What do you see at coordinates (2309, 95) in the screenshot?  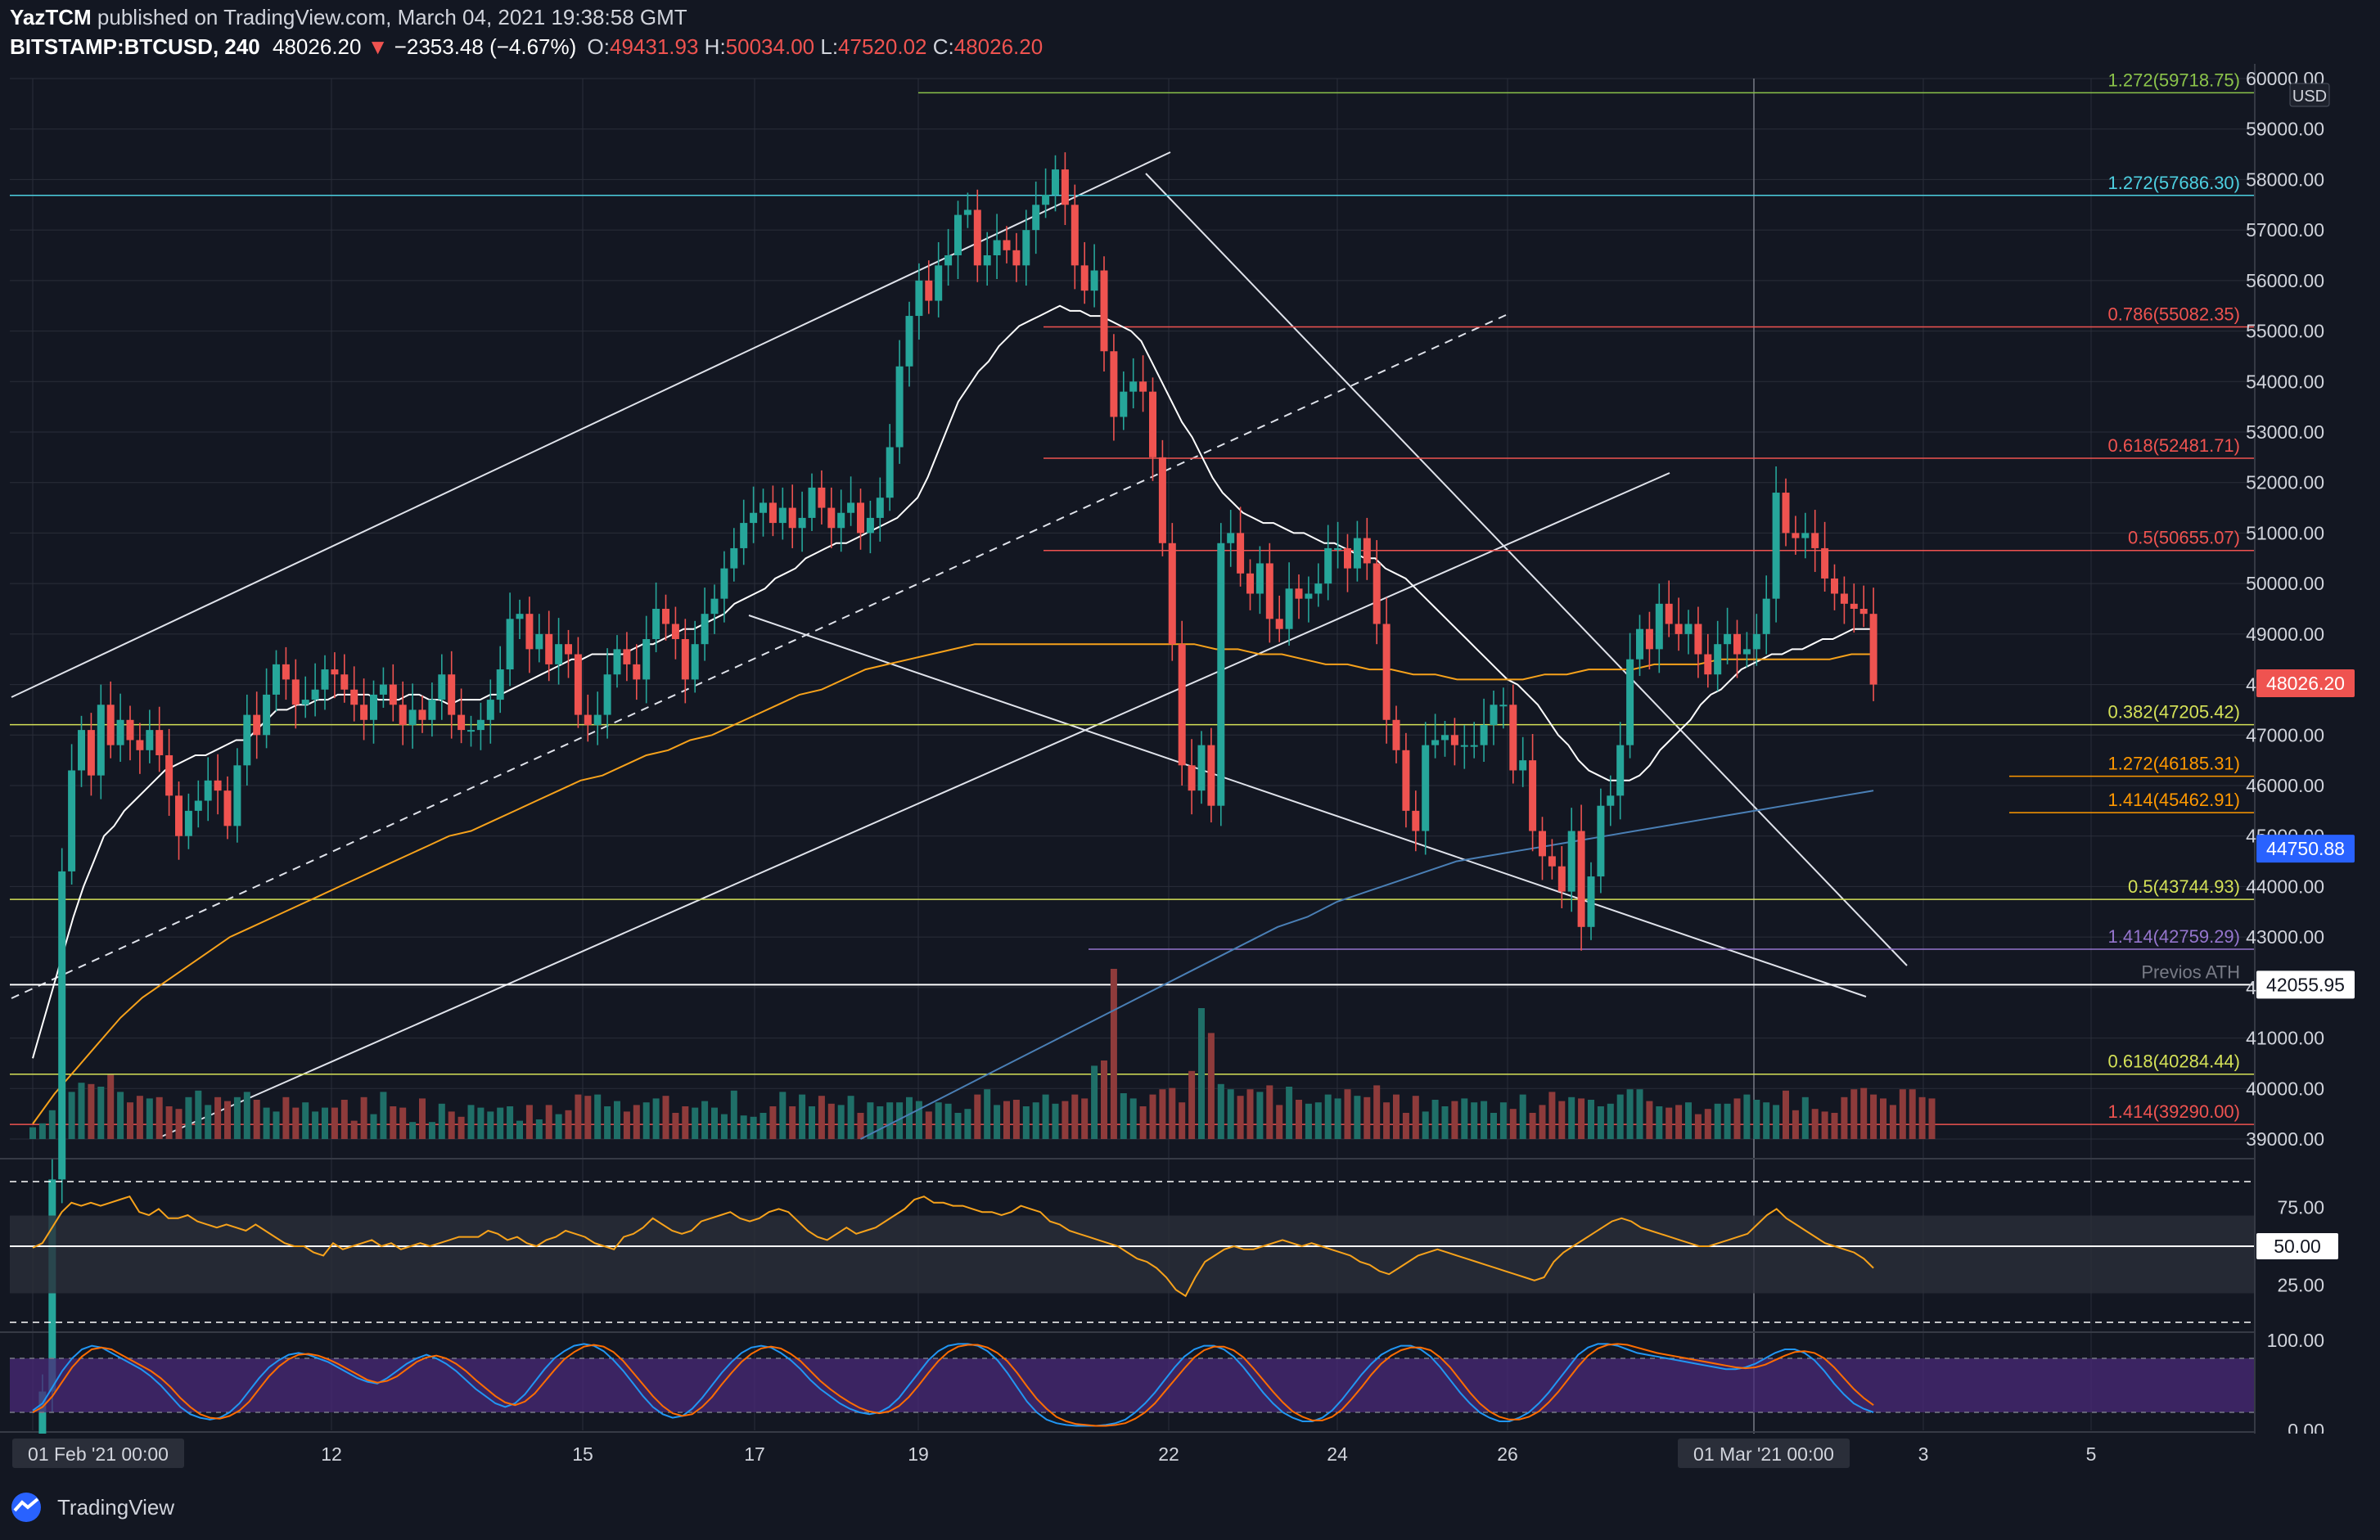 I see `currency-badge` at bounding box center [2309, 95].